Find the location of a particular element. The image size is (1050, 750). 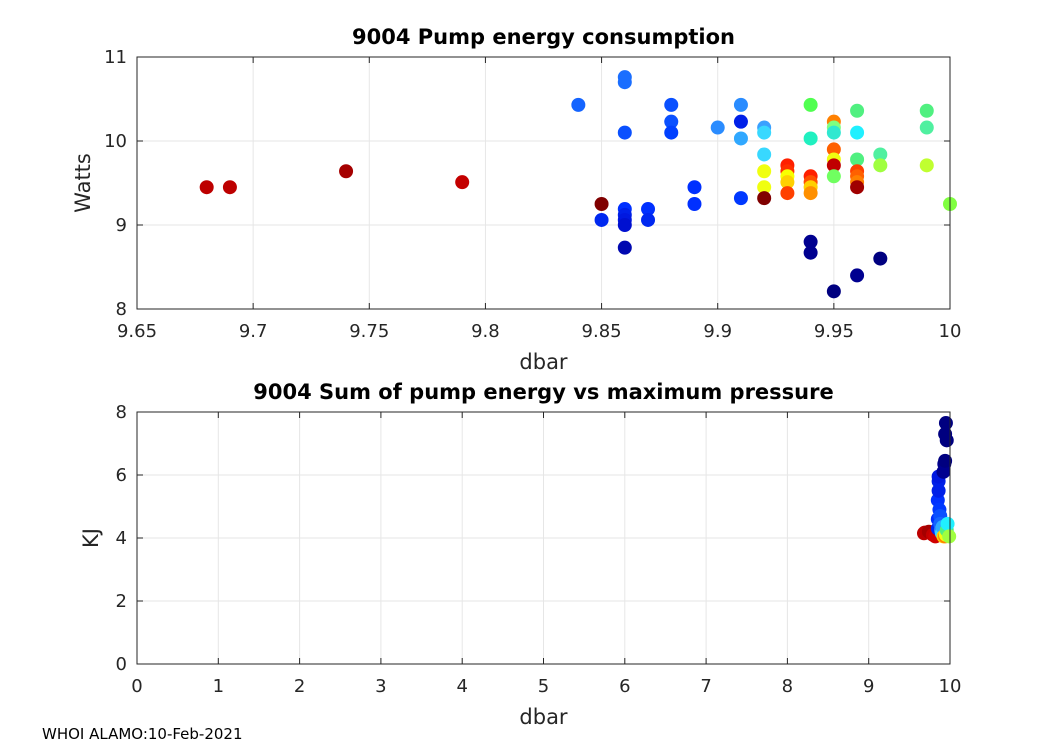

sum-ytick-label: 6 is located at coordinates (121, 475).